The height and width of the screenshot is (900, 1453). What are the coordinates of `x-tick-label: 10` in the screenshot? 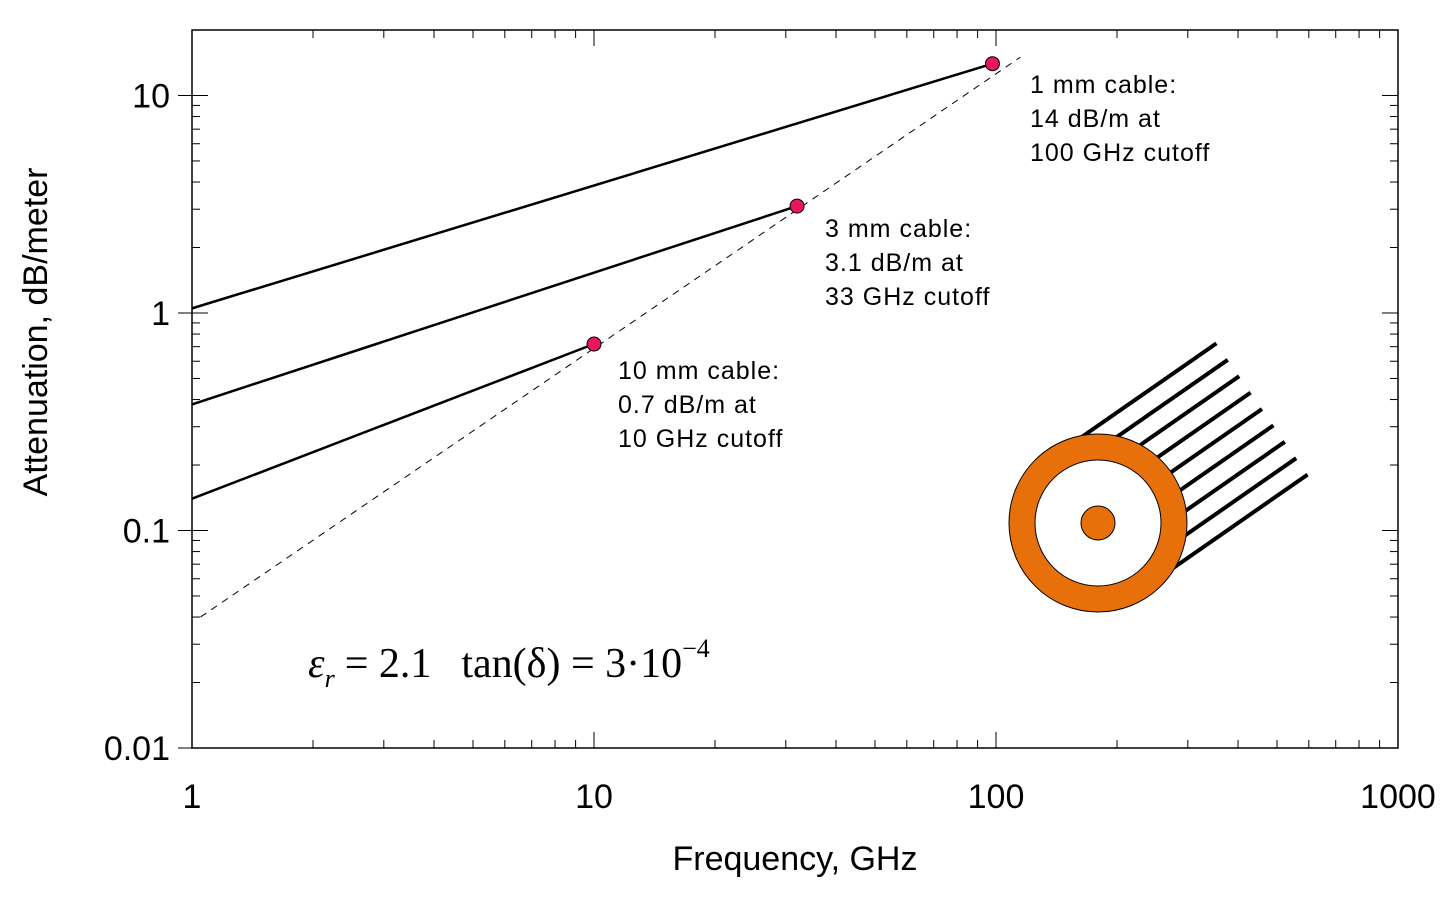 It's located at (594, 797).